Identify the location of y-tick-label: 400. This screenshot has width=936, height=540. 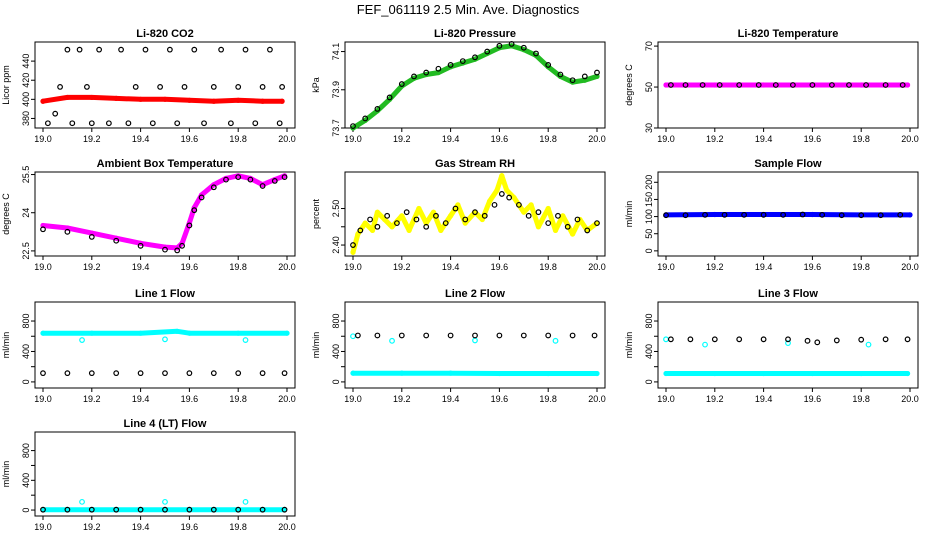
(26, 351).